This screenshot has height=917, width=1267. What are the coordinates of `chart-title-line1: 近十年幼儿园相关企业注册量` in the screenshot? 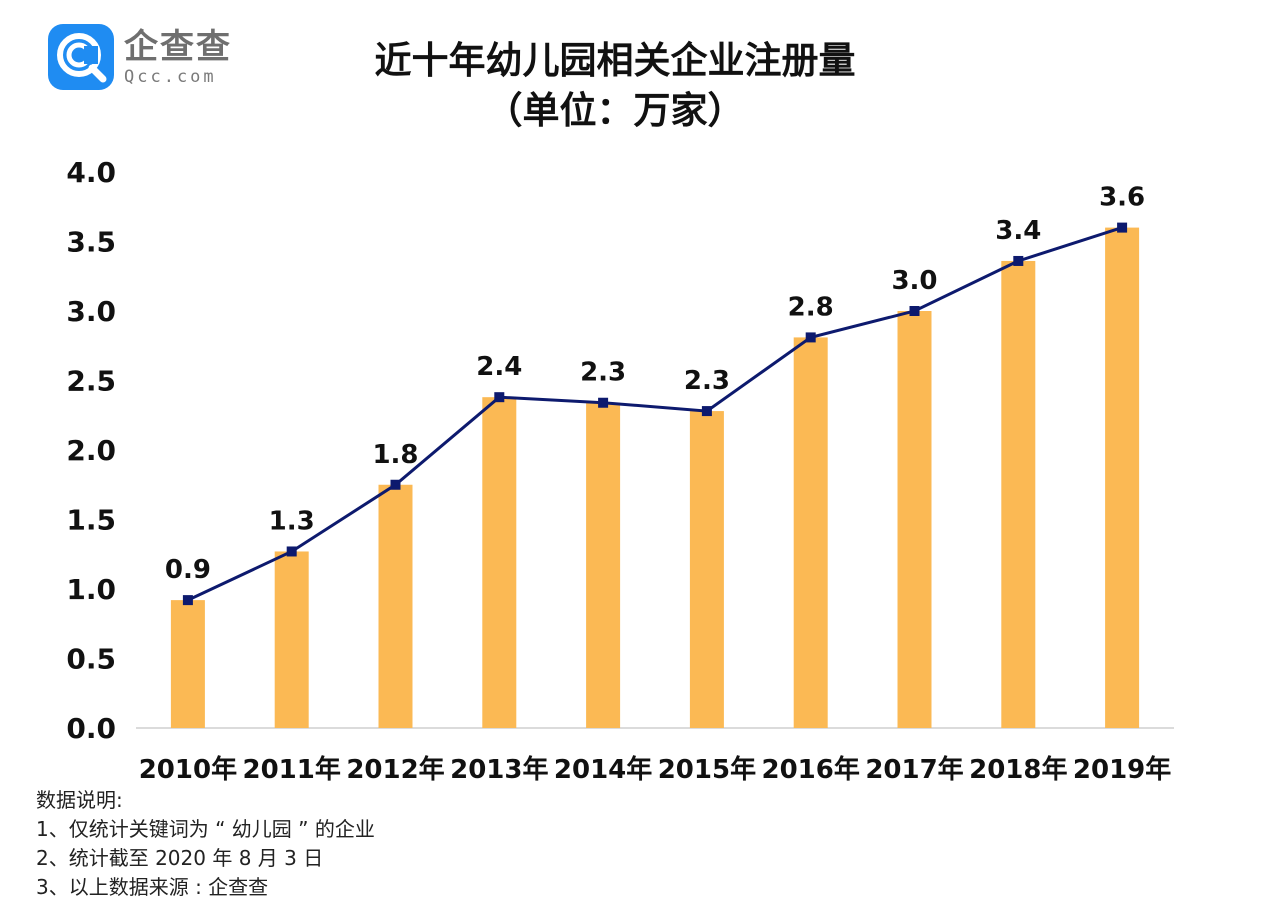 It's located at (615, 60).